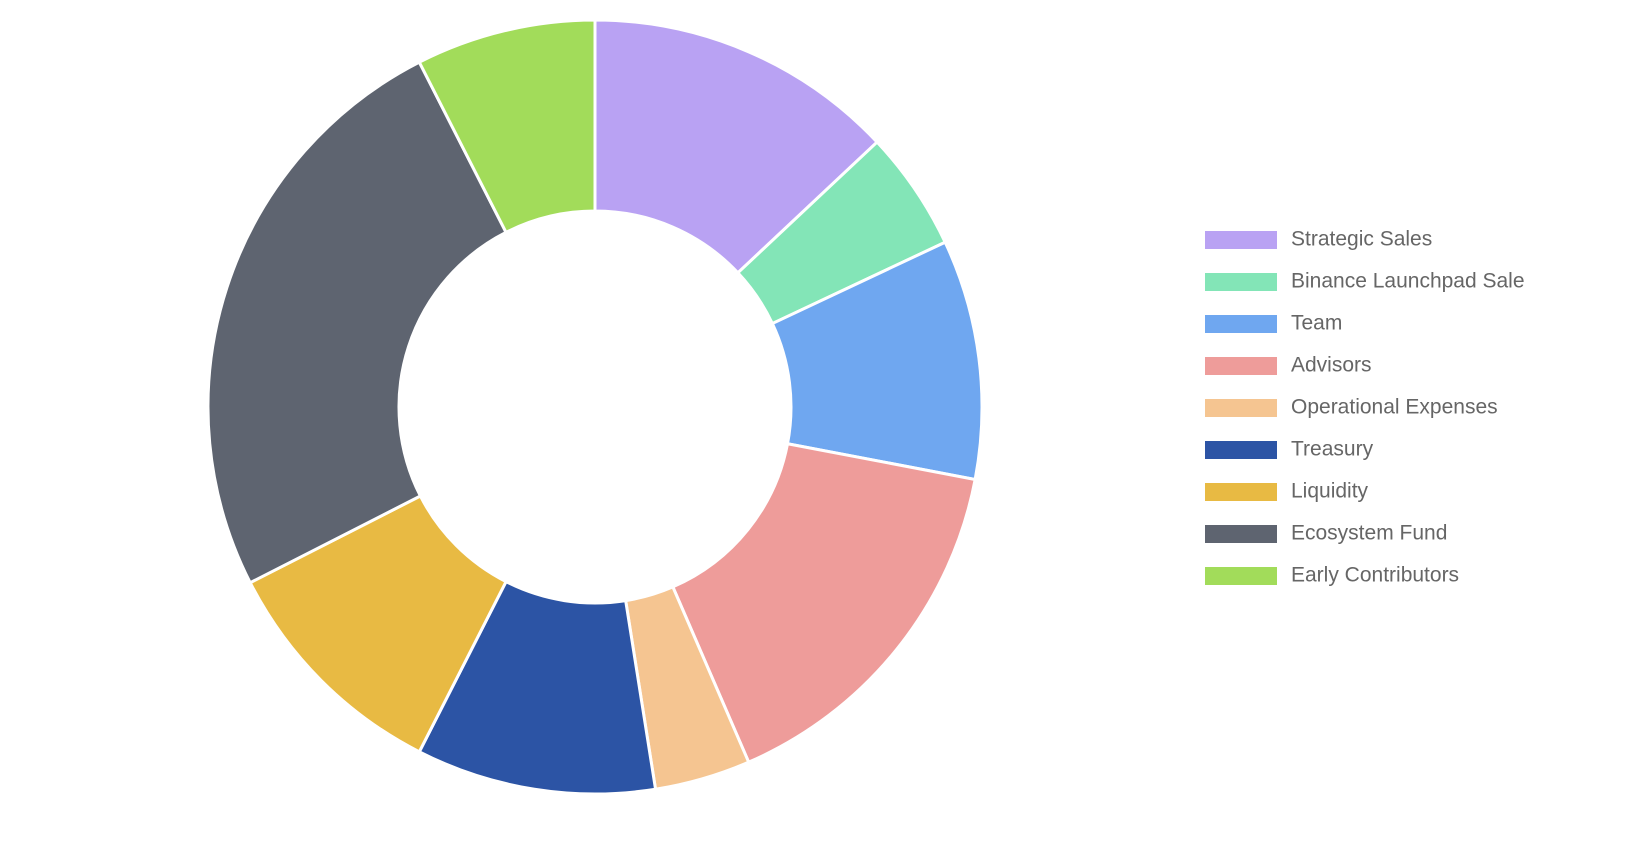 This screenshot has height=854, width=1650. Describe the element at coordinates (1330, 491) in the screenshot. I see `legend-label: Liquidity` at that location.